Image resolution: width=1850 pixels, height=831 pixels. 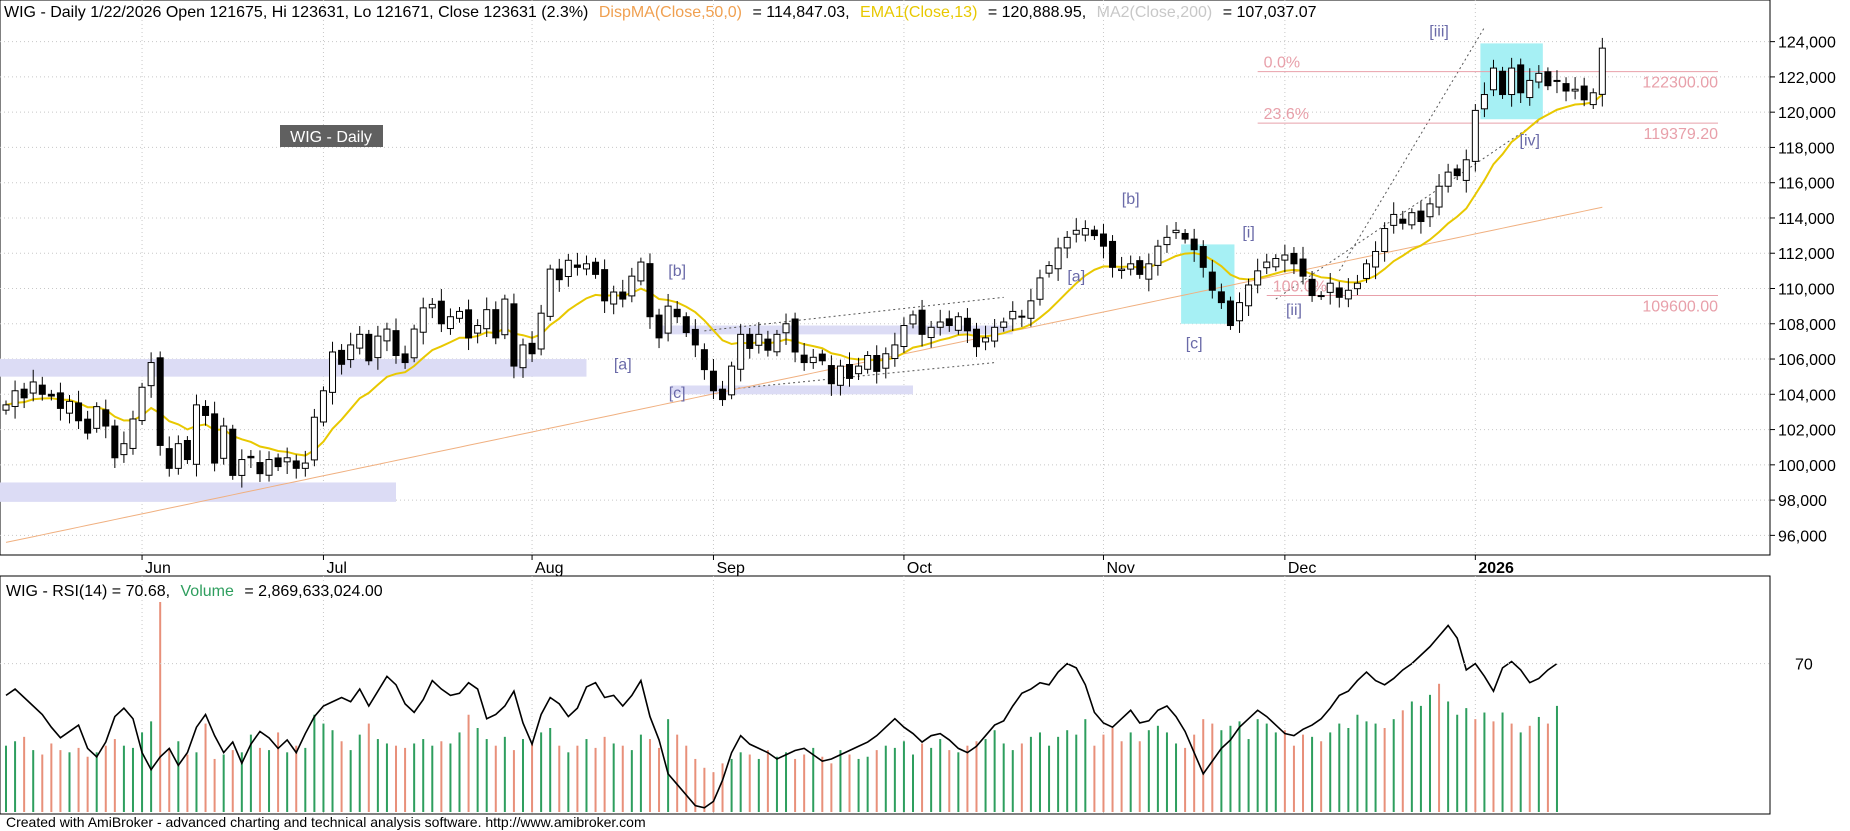 I want to click on y-tick-label: 98,000, so click(x=1802, y=501).